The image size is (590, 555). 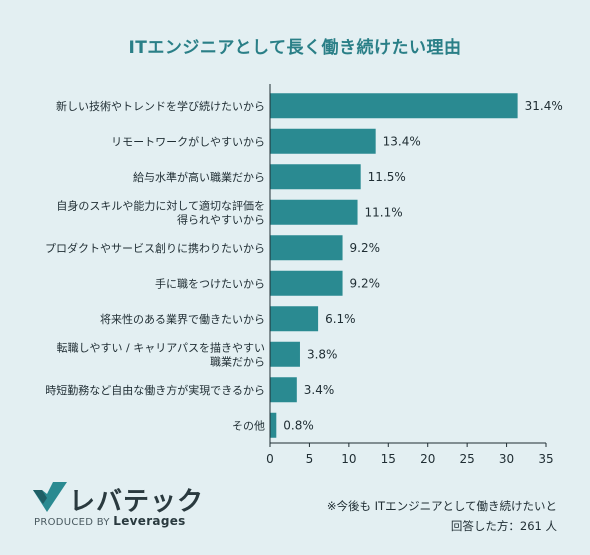 What do you see at coordinates (248, 425) in the screenshot?
I see `category-label-10: その他` at bounding box center [248, 425].